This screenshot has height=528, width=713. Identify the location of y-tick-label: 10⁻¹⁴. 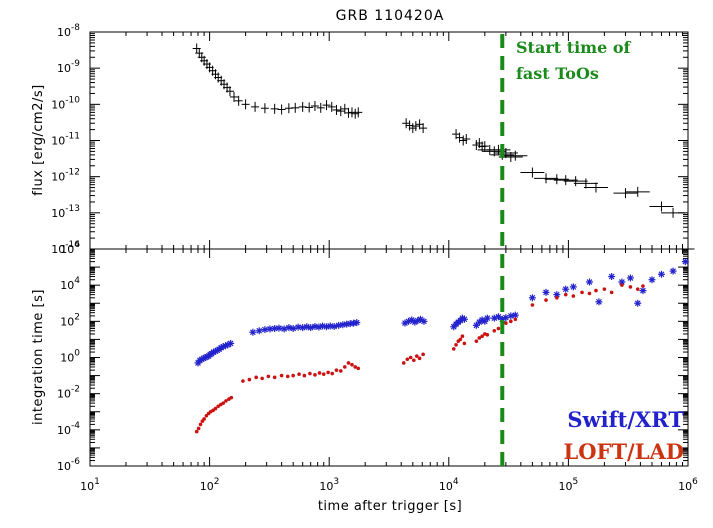
(65, 248).